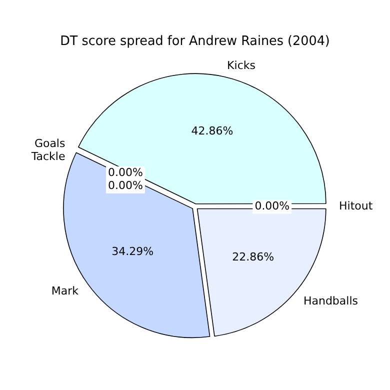 This screenshot has height=390, width=390. What do you see at coordinates (330, 301) in the screenshot?
I see `slice-label: Handballs` at bounding box center [330, 301].